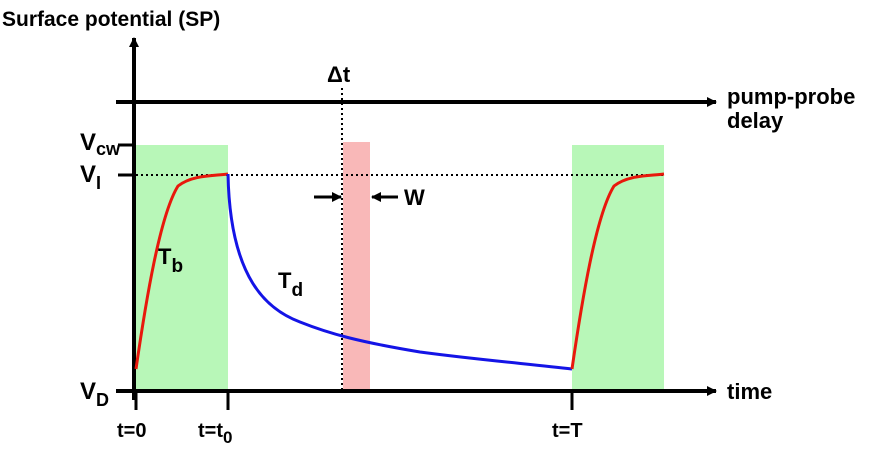 The width and height of the screenshot is (880, 452). I want to click on tb-curve-label: Tb, so click(170, 260).